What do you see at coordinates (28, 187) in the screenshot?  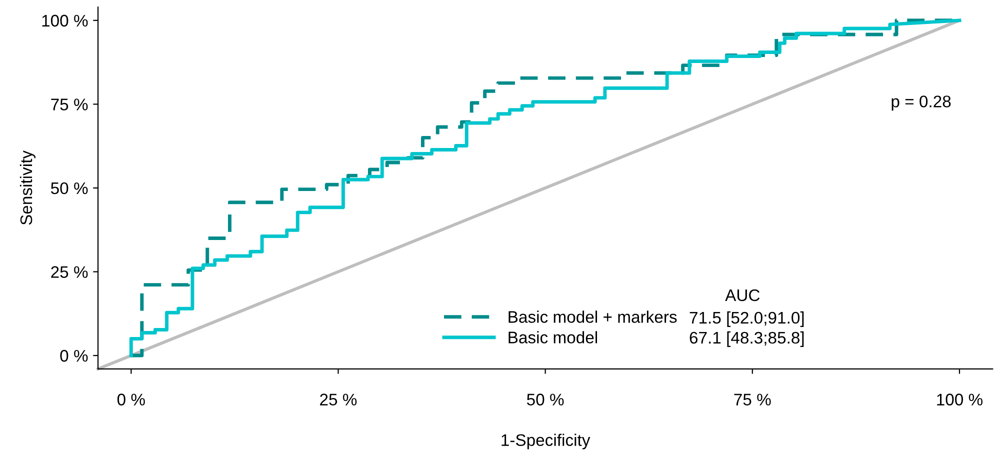 I see `y-axis-title: Sensitivity` at bounding box center [28, 187].